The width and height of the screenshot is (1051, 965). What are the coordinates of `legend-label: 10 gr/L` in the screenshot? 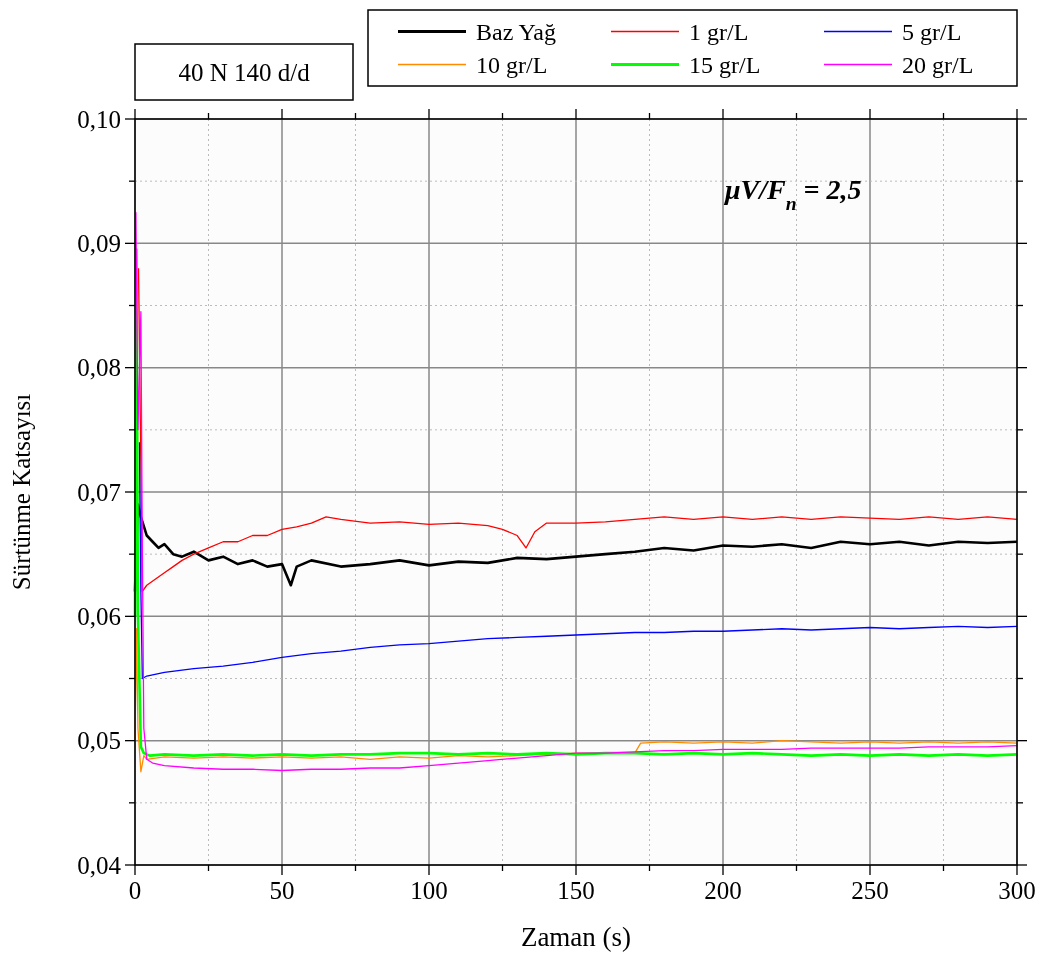 It's located at (512, 64).